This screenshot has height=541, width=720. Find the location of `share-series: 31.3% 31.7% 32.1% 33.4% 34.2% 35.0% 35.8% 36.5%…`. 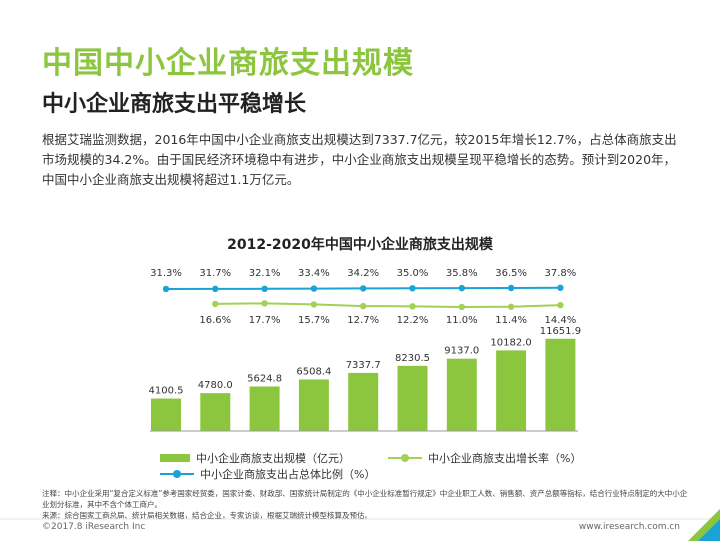

share-series: 31.3% 31.7% 32.1% 33.4% 34.2% 35.0% 35.8% 36.5%… is located at coordinates (363, 280).